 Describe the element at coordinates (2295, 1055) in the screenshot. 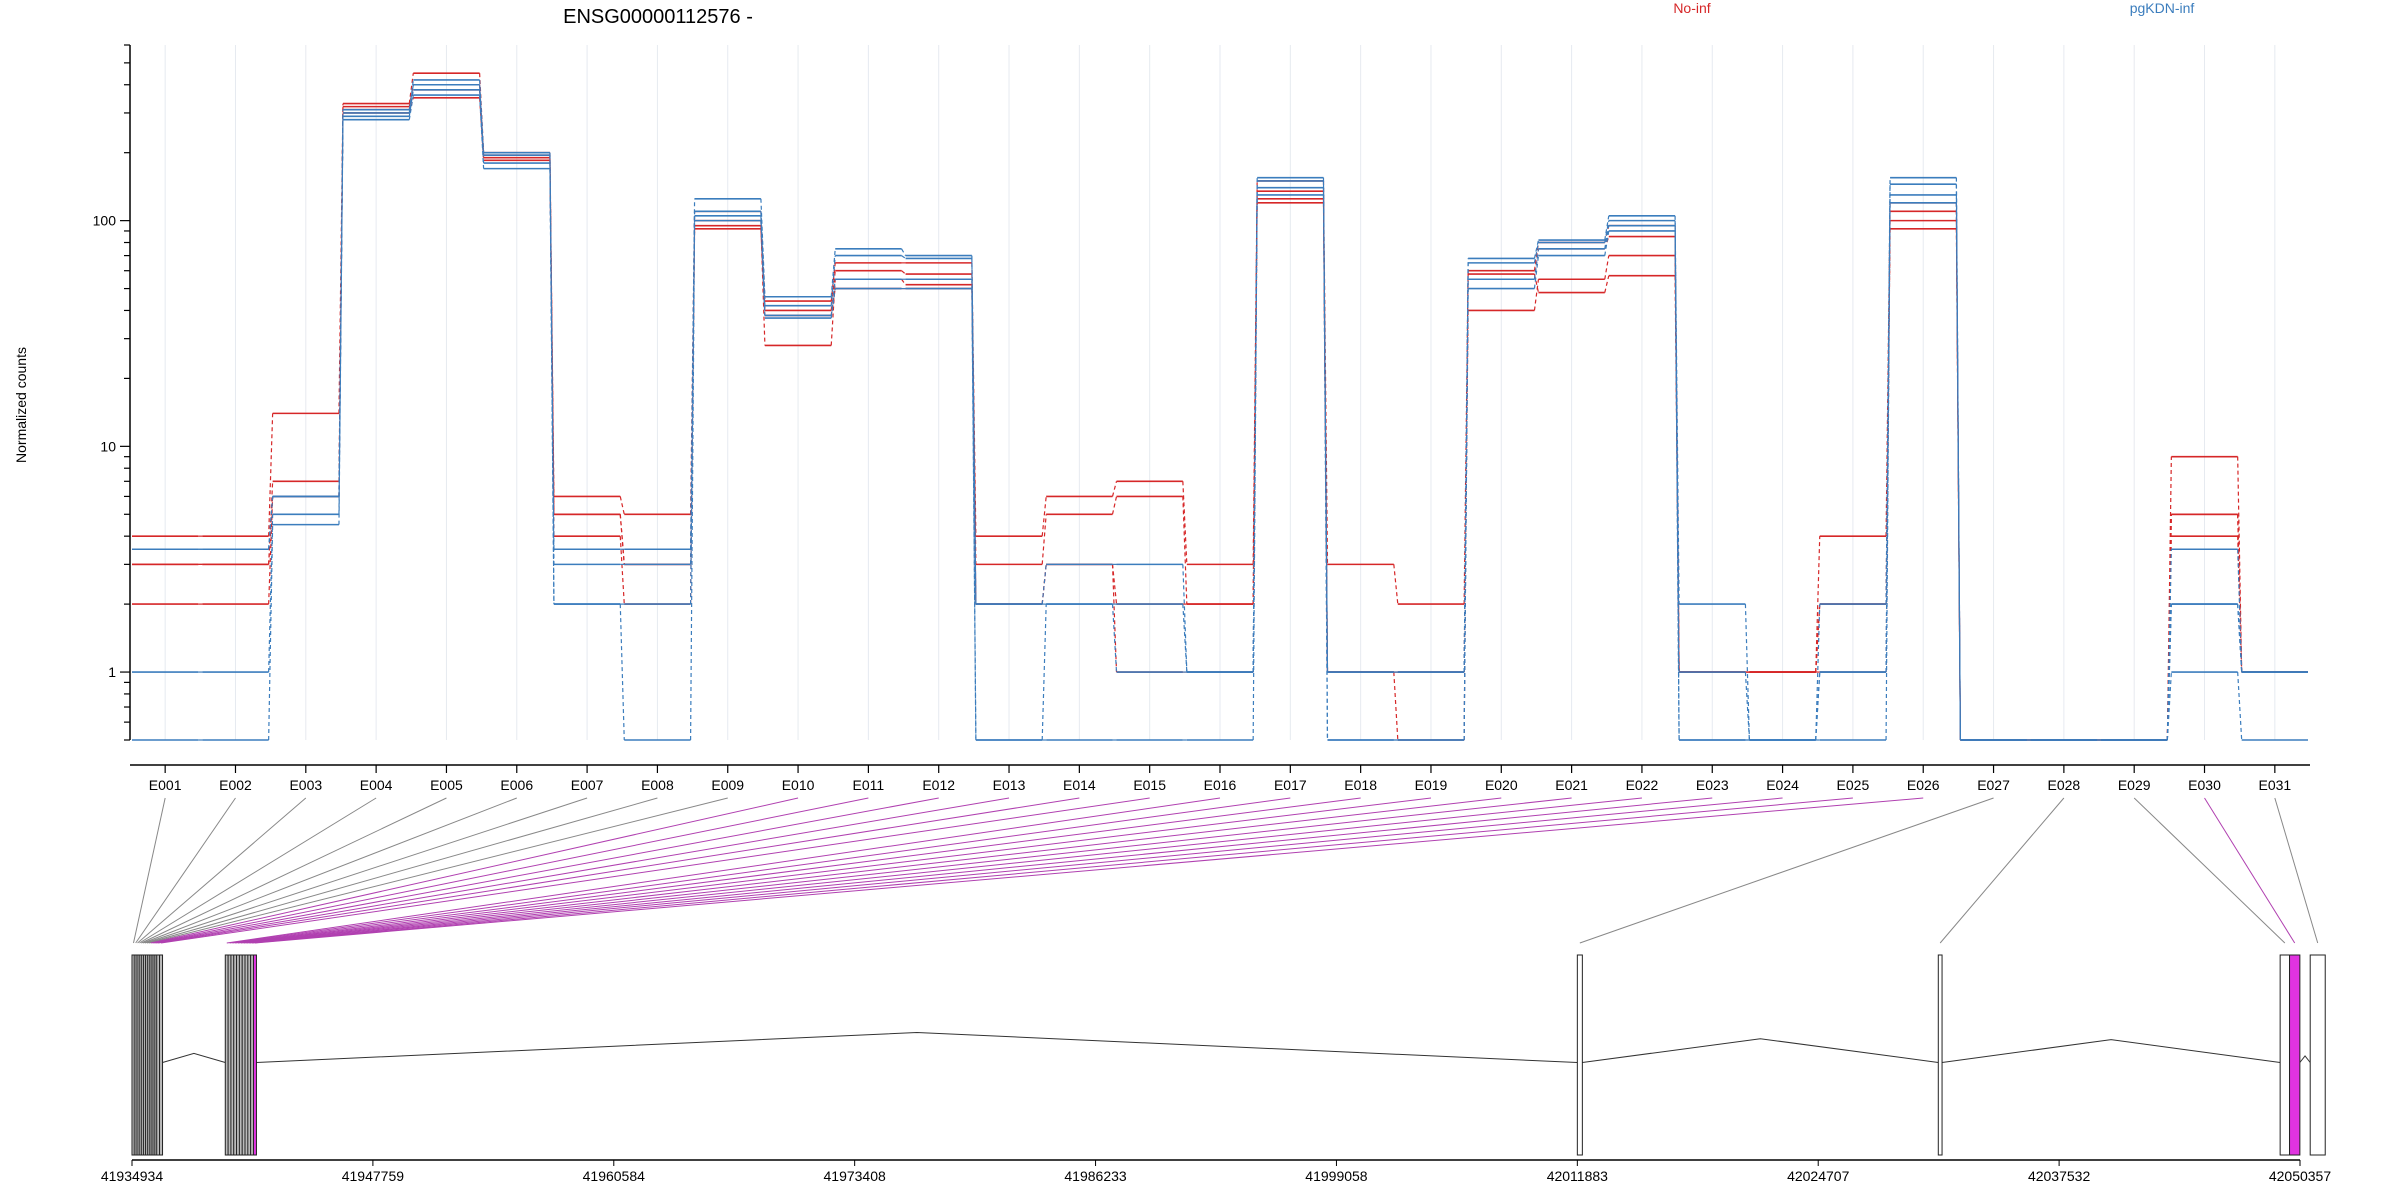

I see `exon-box-e030` at that location.